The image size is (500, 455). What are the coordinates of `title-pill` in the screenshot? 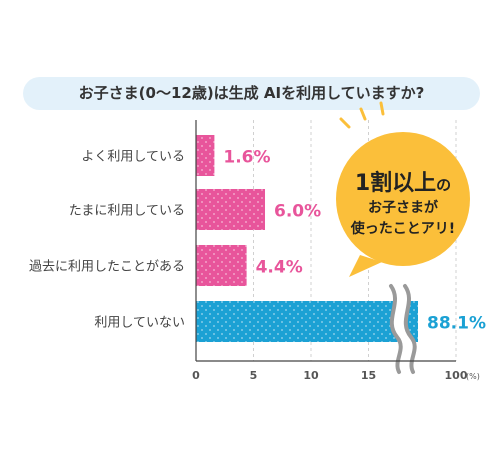 It's located at (251, 93).